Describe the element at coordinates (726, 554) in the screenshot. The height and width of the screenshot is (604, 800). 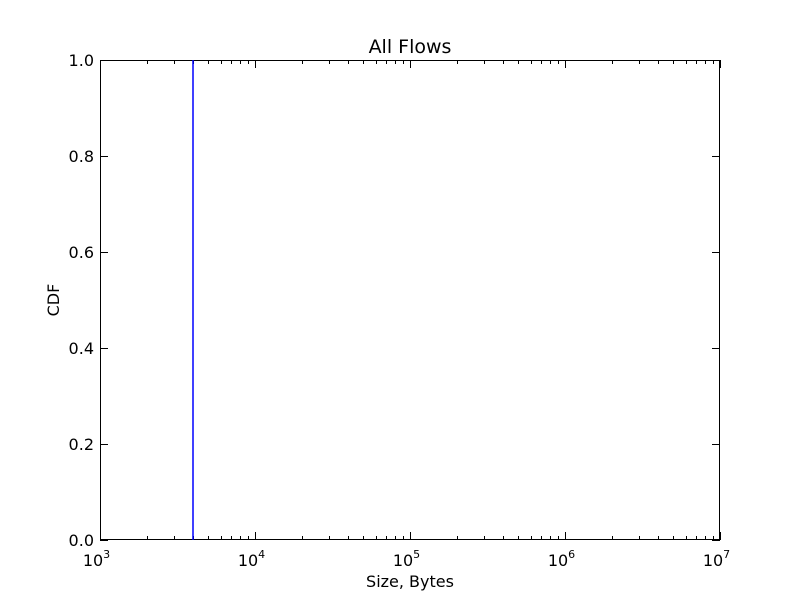
I see `x-tick-label-exponent: 7` at that location.